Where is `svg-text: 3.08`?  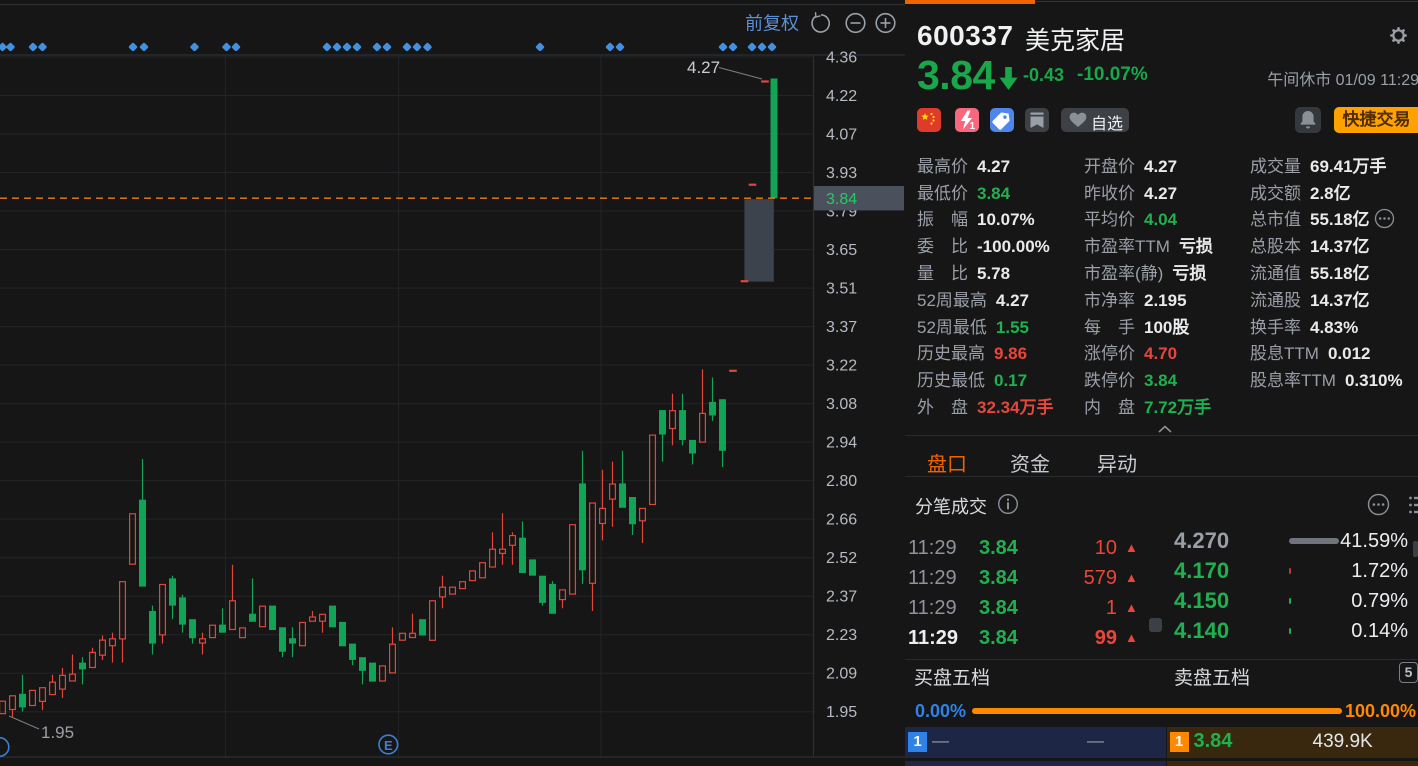
svg-text: 3.08 is located at coordinates (841, 404).